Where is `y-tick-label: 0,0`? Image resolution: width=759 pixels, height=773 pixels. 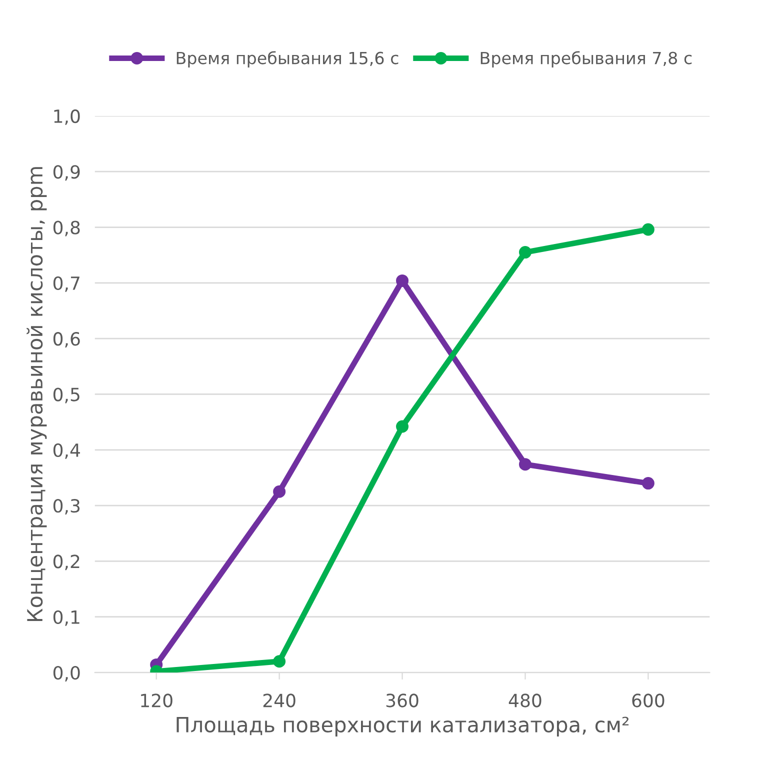
y-tick-label: 0,0 is located at coordinates (66, 674).